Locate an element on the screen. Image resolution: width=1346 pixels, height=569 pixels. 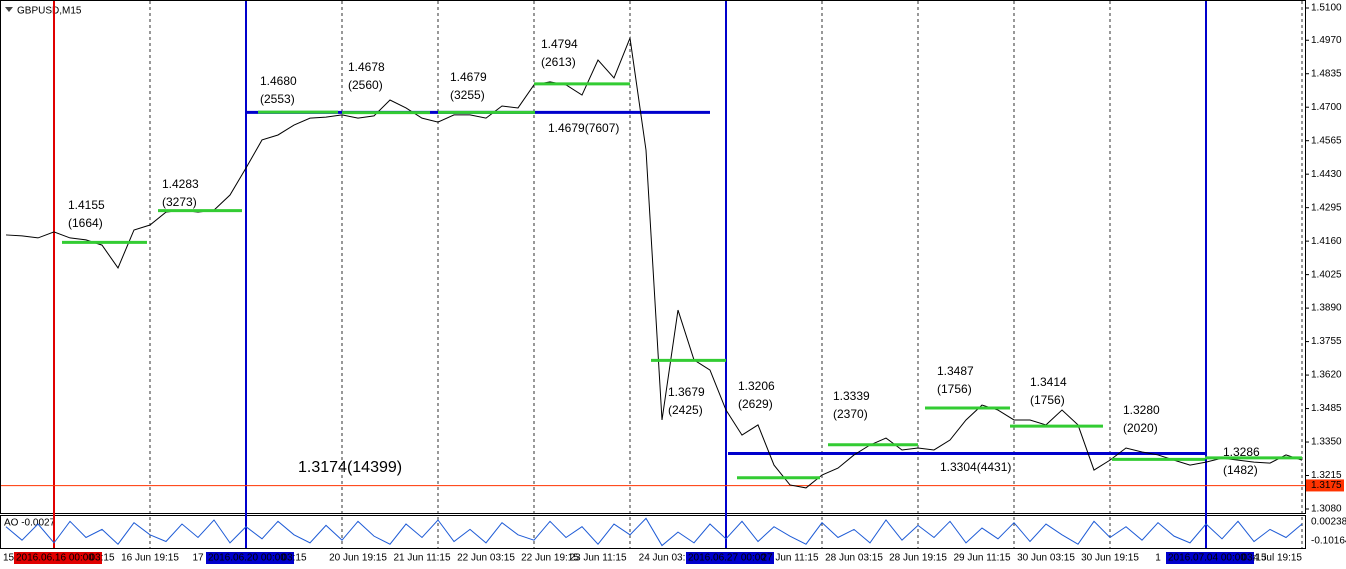
level-label: 1.3487 is located at coordinates (955, 371).